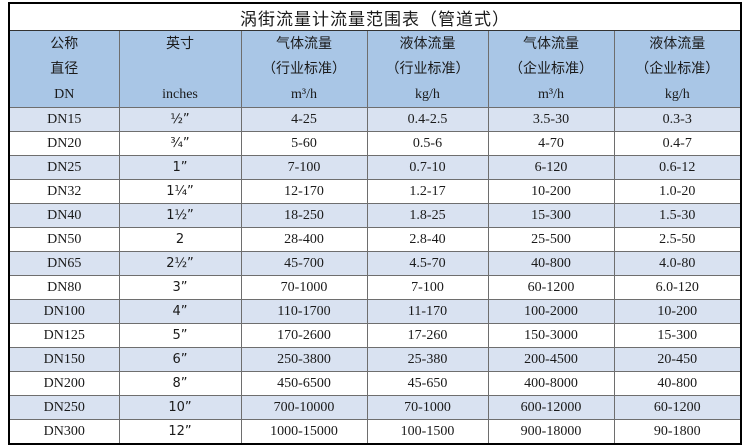 Image resolution: width=750 pixels, height=445 pixels. I want to click on cell-inches: ¾”, so click(180, 143).